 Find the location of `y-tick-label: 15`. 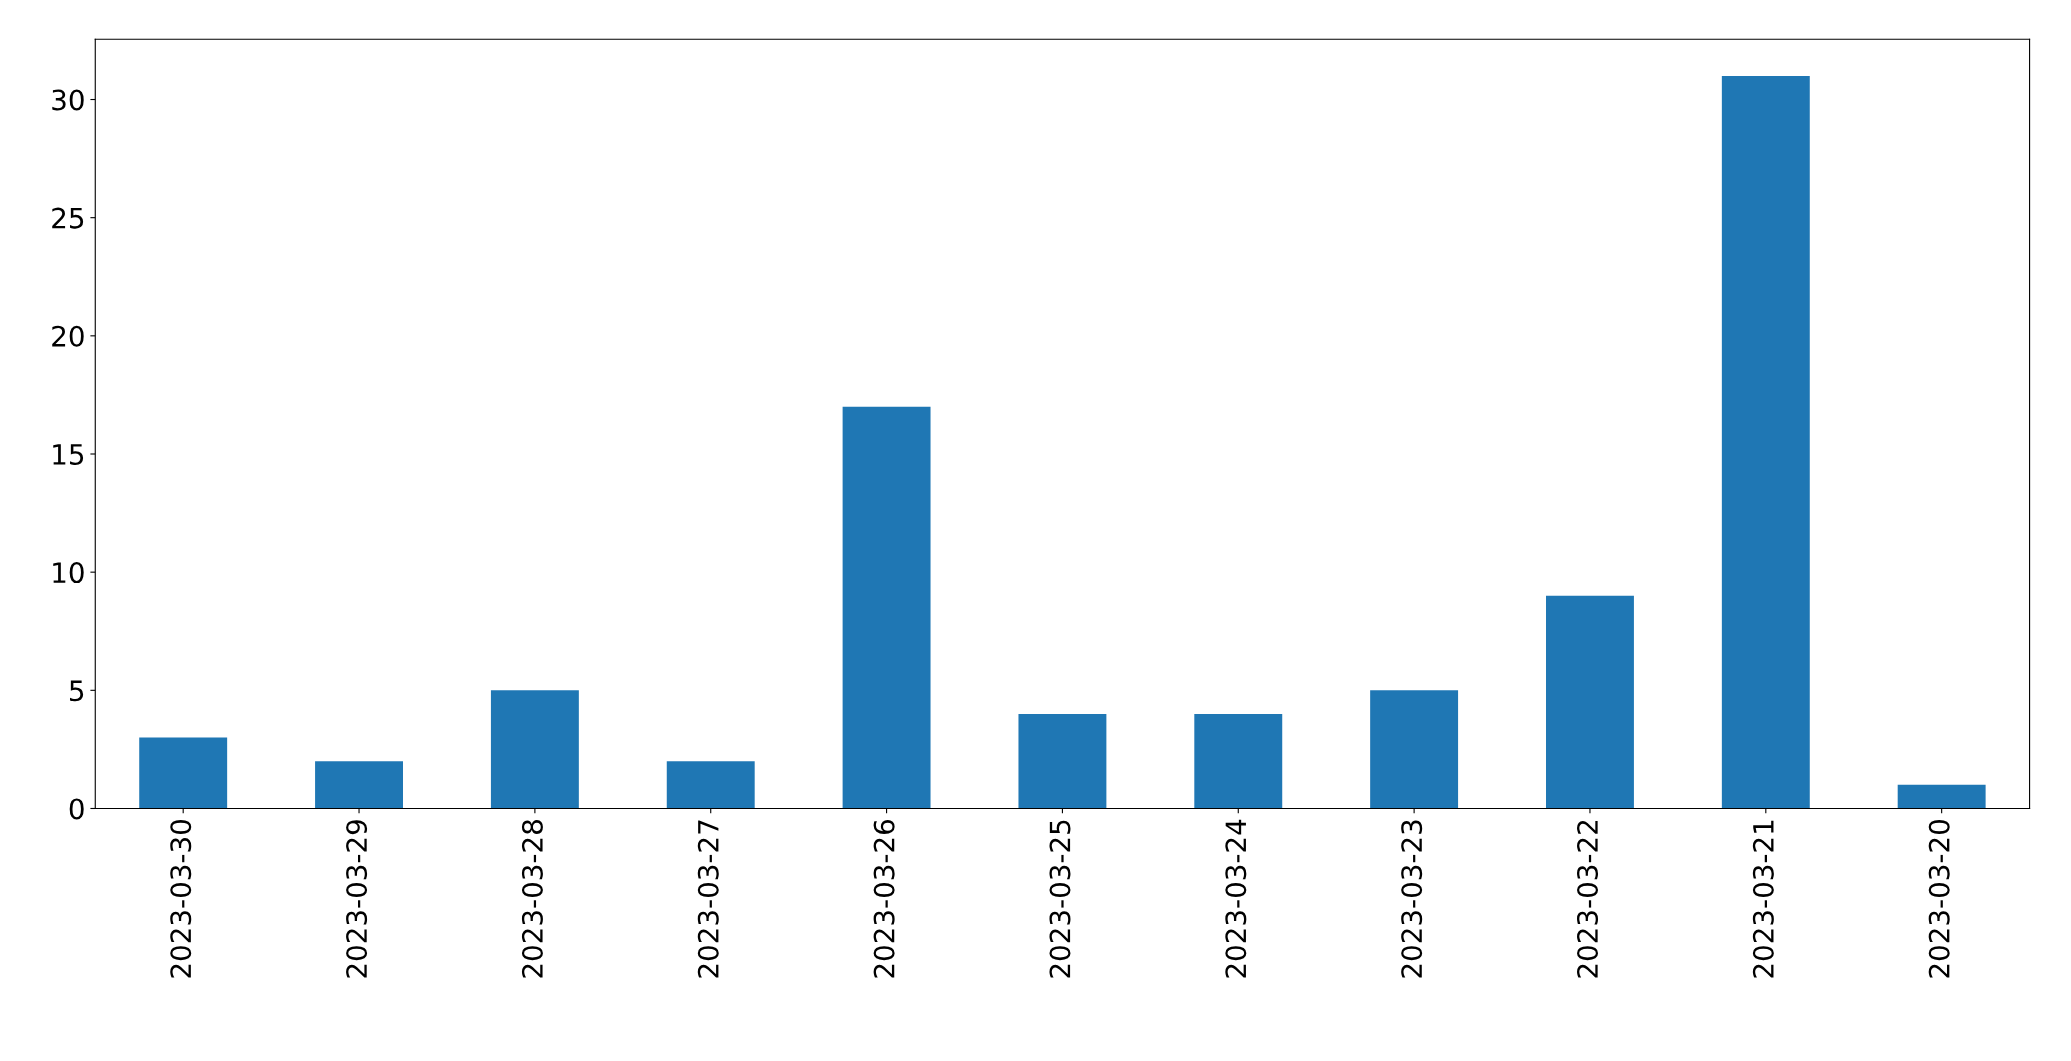

y-tick-label: 15 is located at coordinates (68, 454).